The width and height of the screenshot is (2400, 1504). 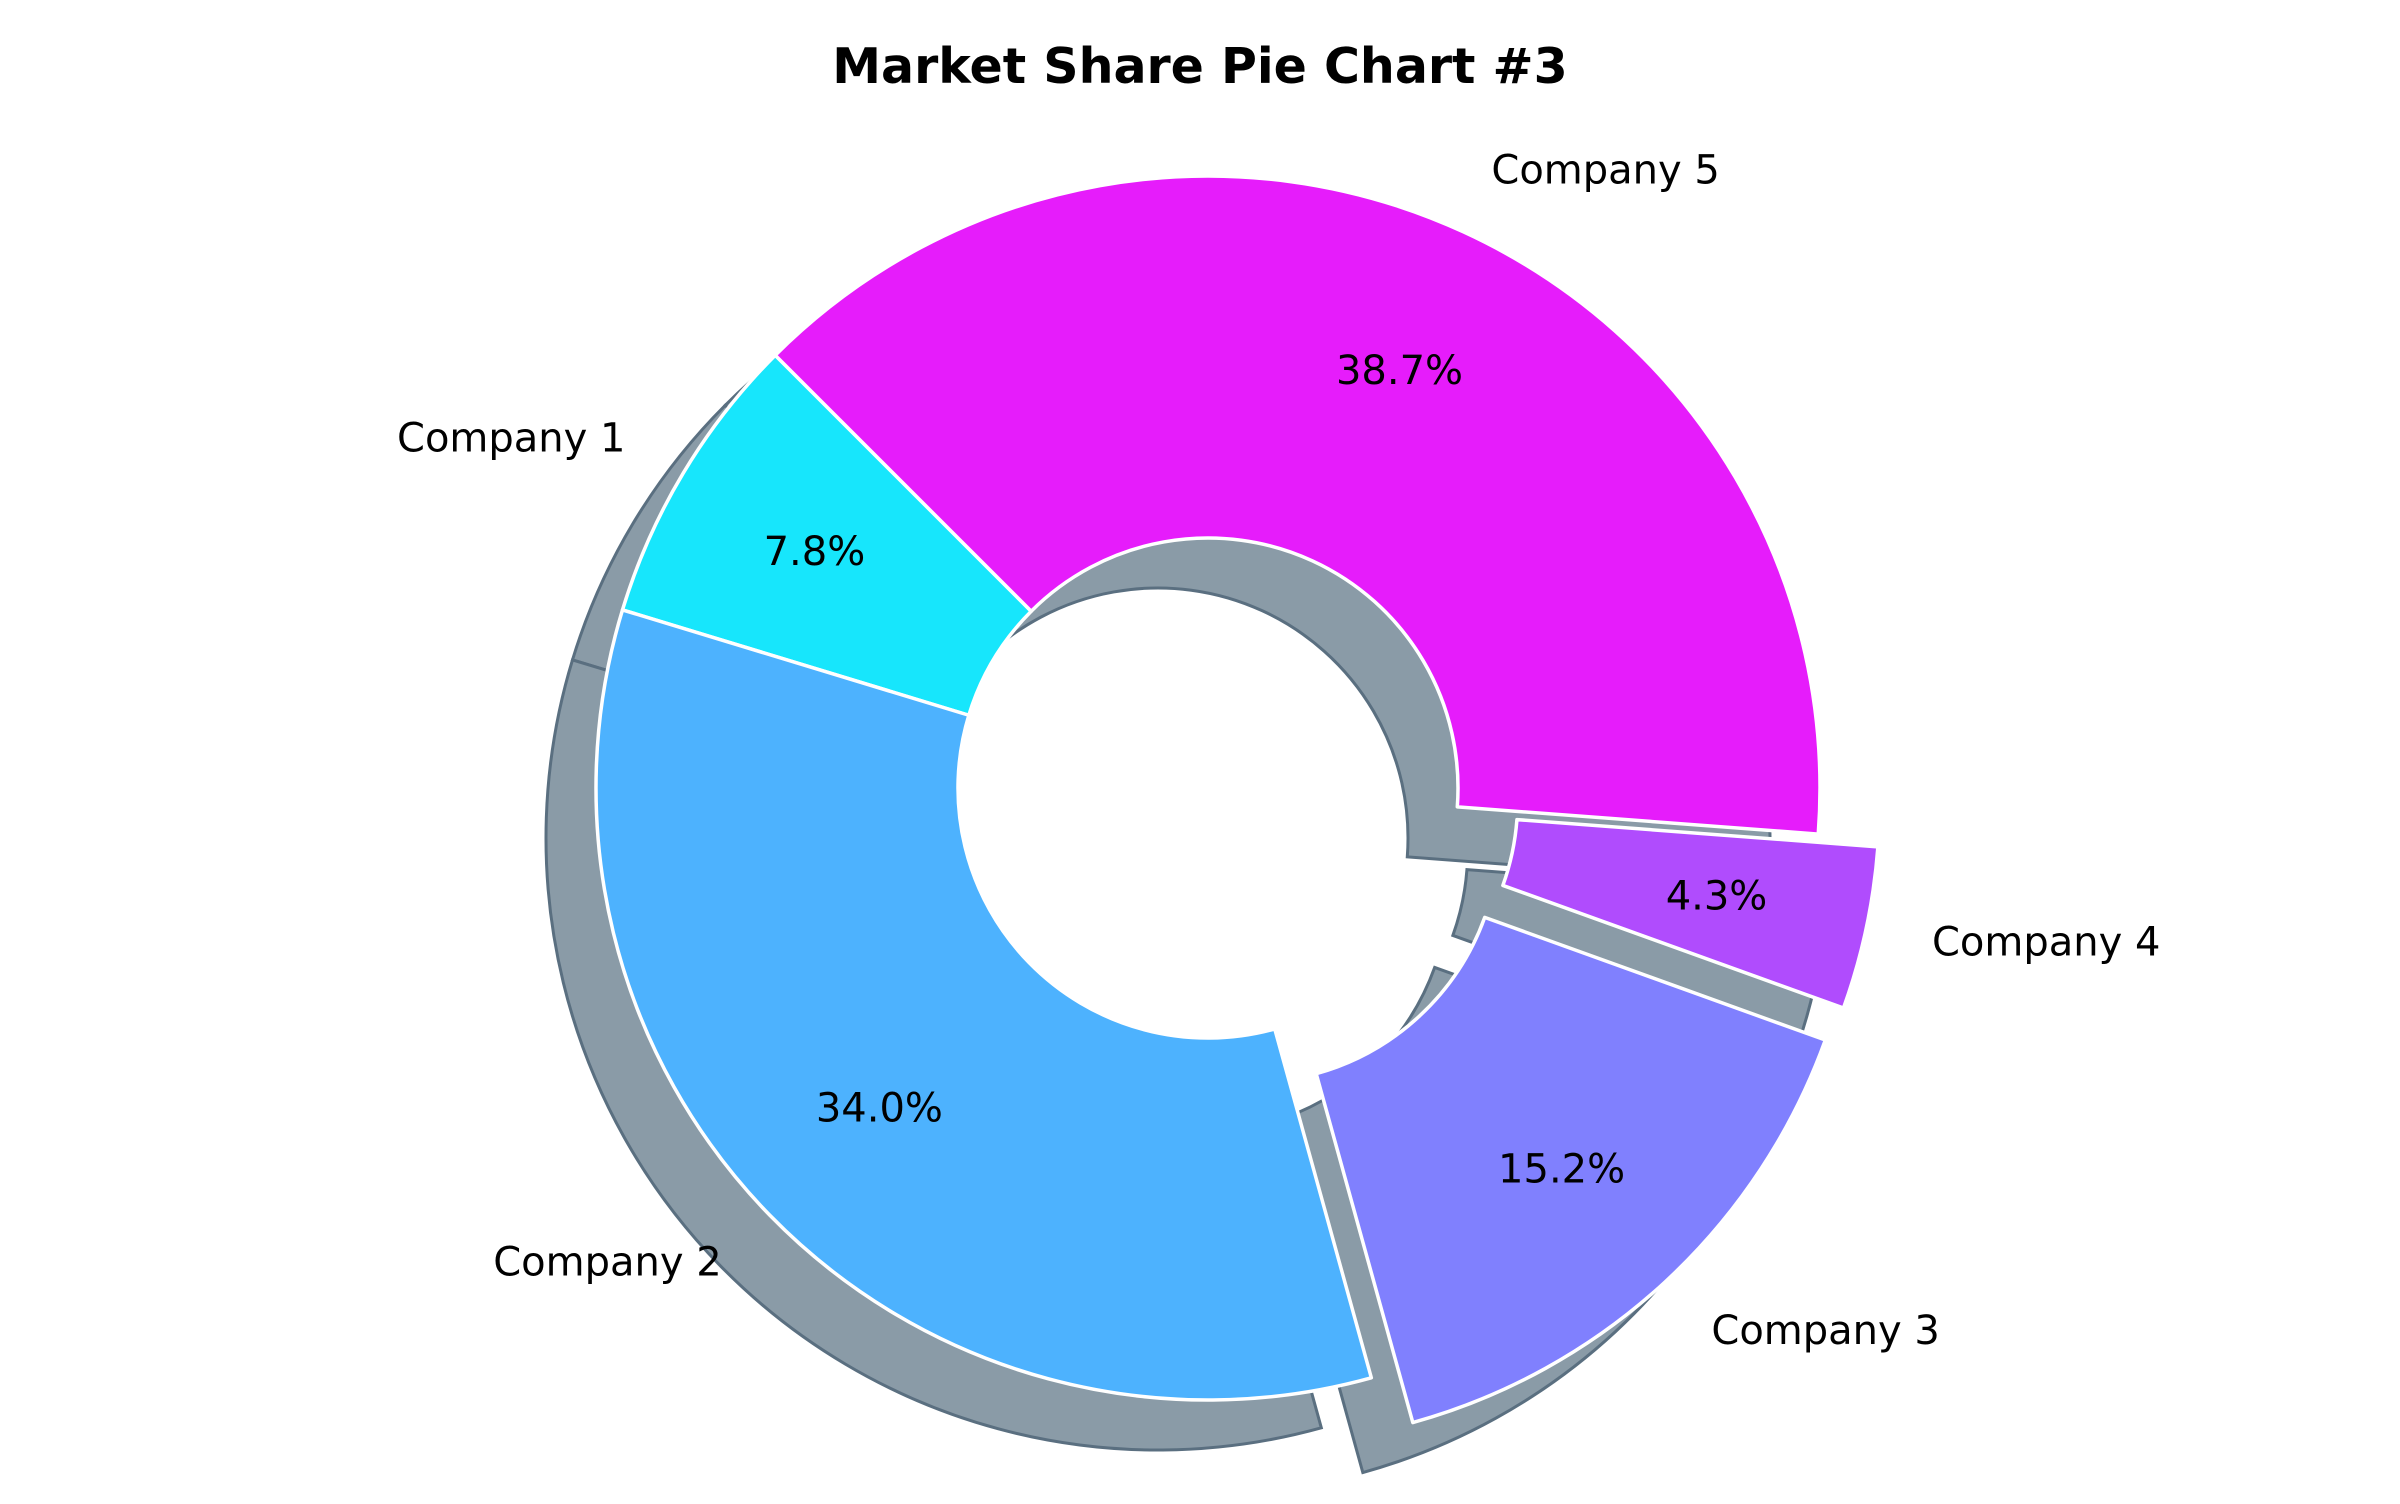 I want to click on value-label-company-5: 38.7%, so click(x=1399, y=371).